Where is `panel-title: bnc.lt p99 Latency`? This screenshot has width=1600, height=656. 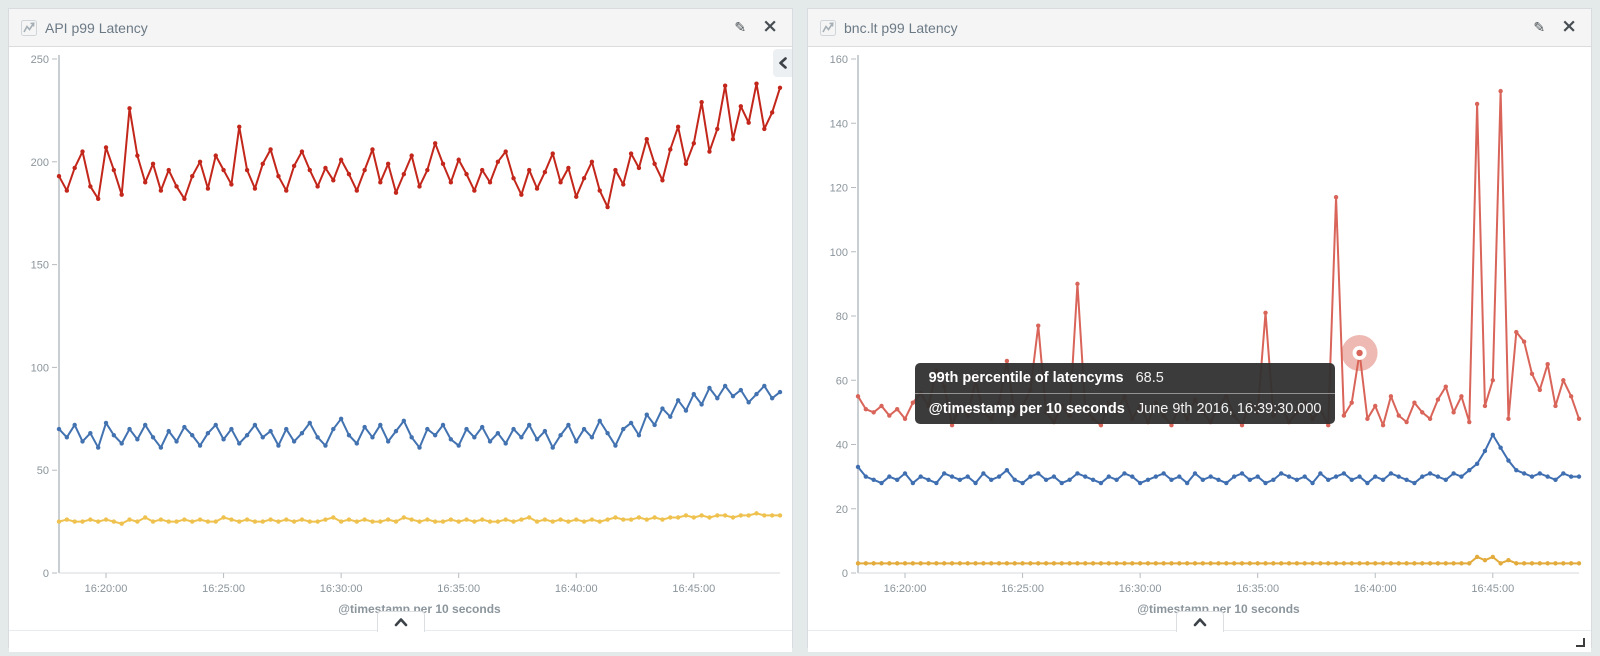
panel-title: bnc.lt p99 Latency is located at coordinates (901, 27).